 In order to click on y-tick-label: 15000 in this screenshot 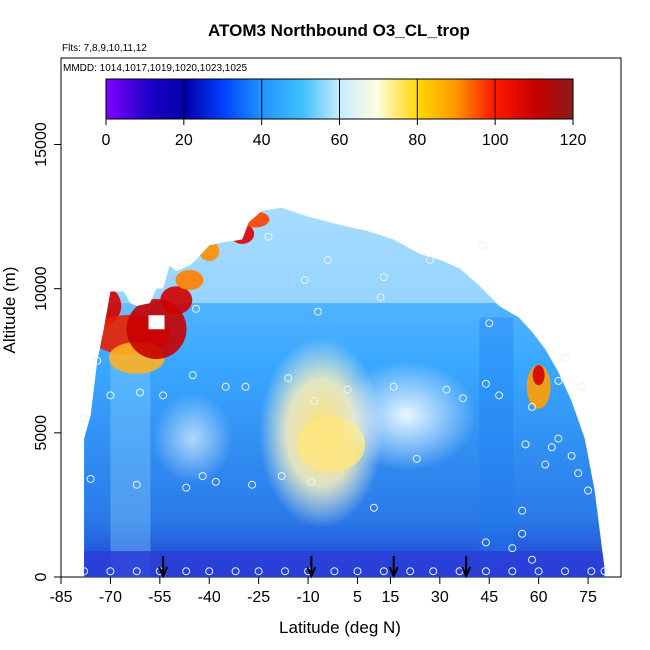, I will do `click(41, 144)`.